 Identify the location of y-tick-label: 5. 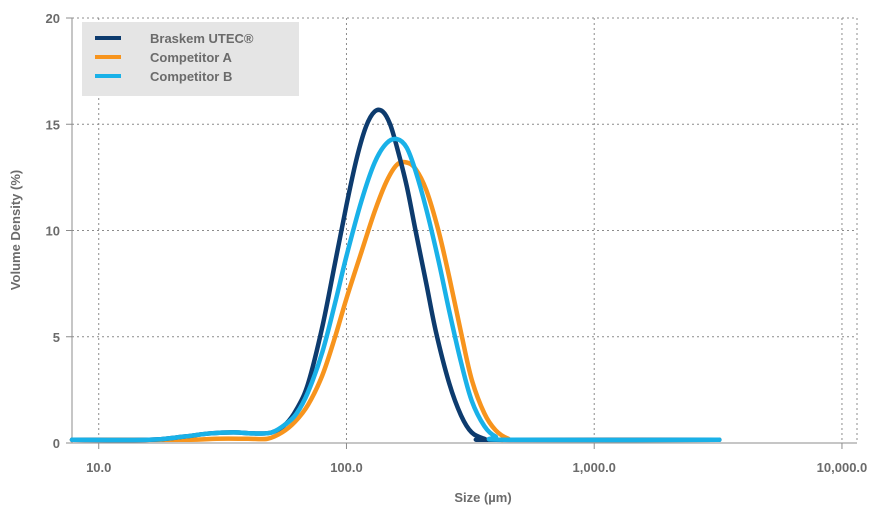
(56, 337).